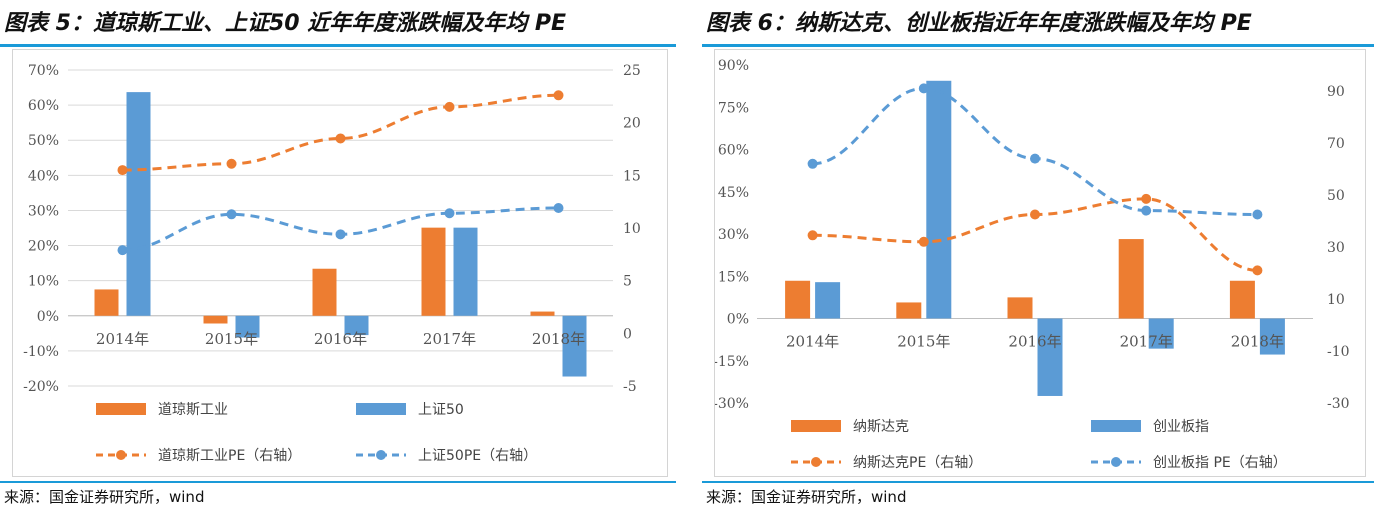  Describe the element at coordinates (733, 277) in the screenshot. I see `y-axis-left-tick-label: 15%` at that location.